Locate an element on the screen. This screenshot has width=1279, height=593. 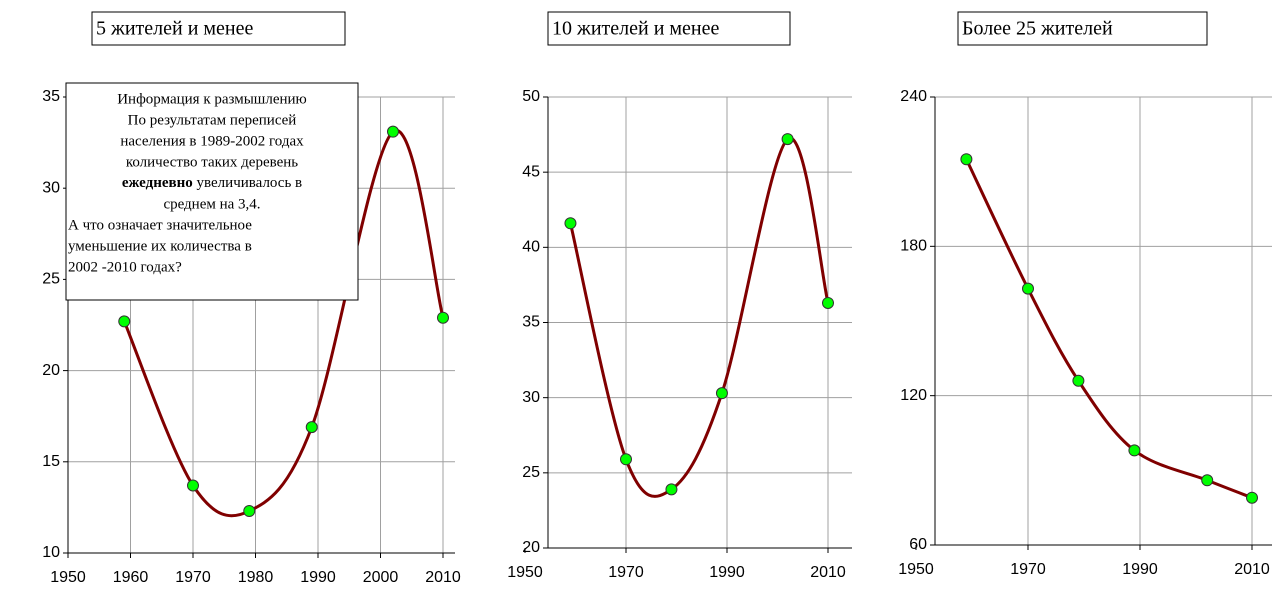
annotation-text: увеличивалось в is located at coordinates (247, 183).